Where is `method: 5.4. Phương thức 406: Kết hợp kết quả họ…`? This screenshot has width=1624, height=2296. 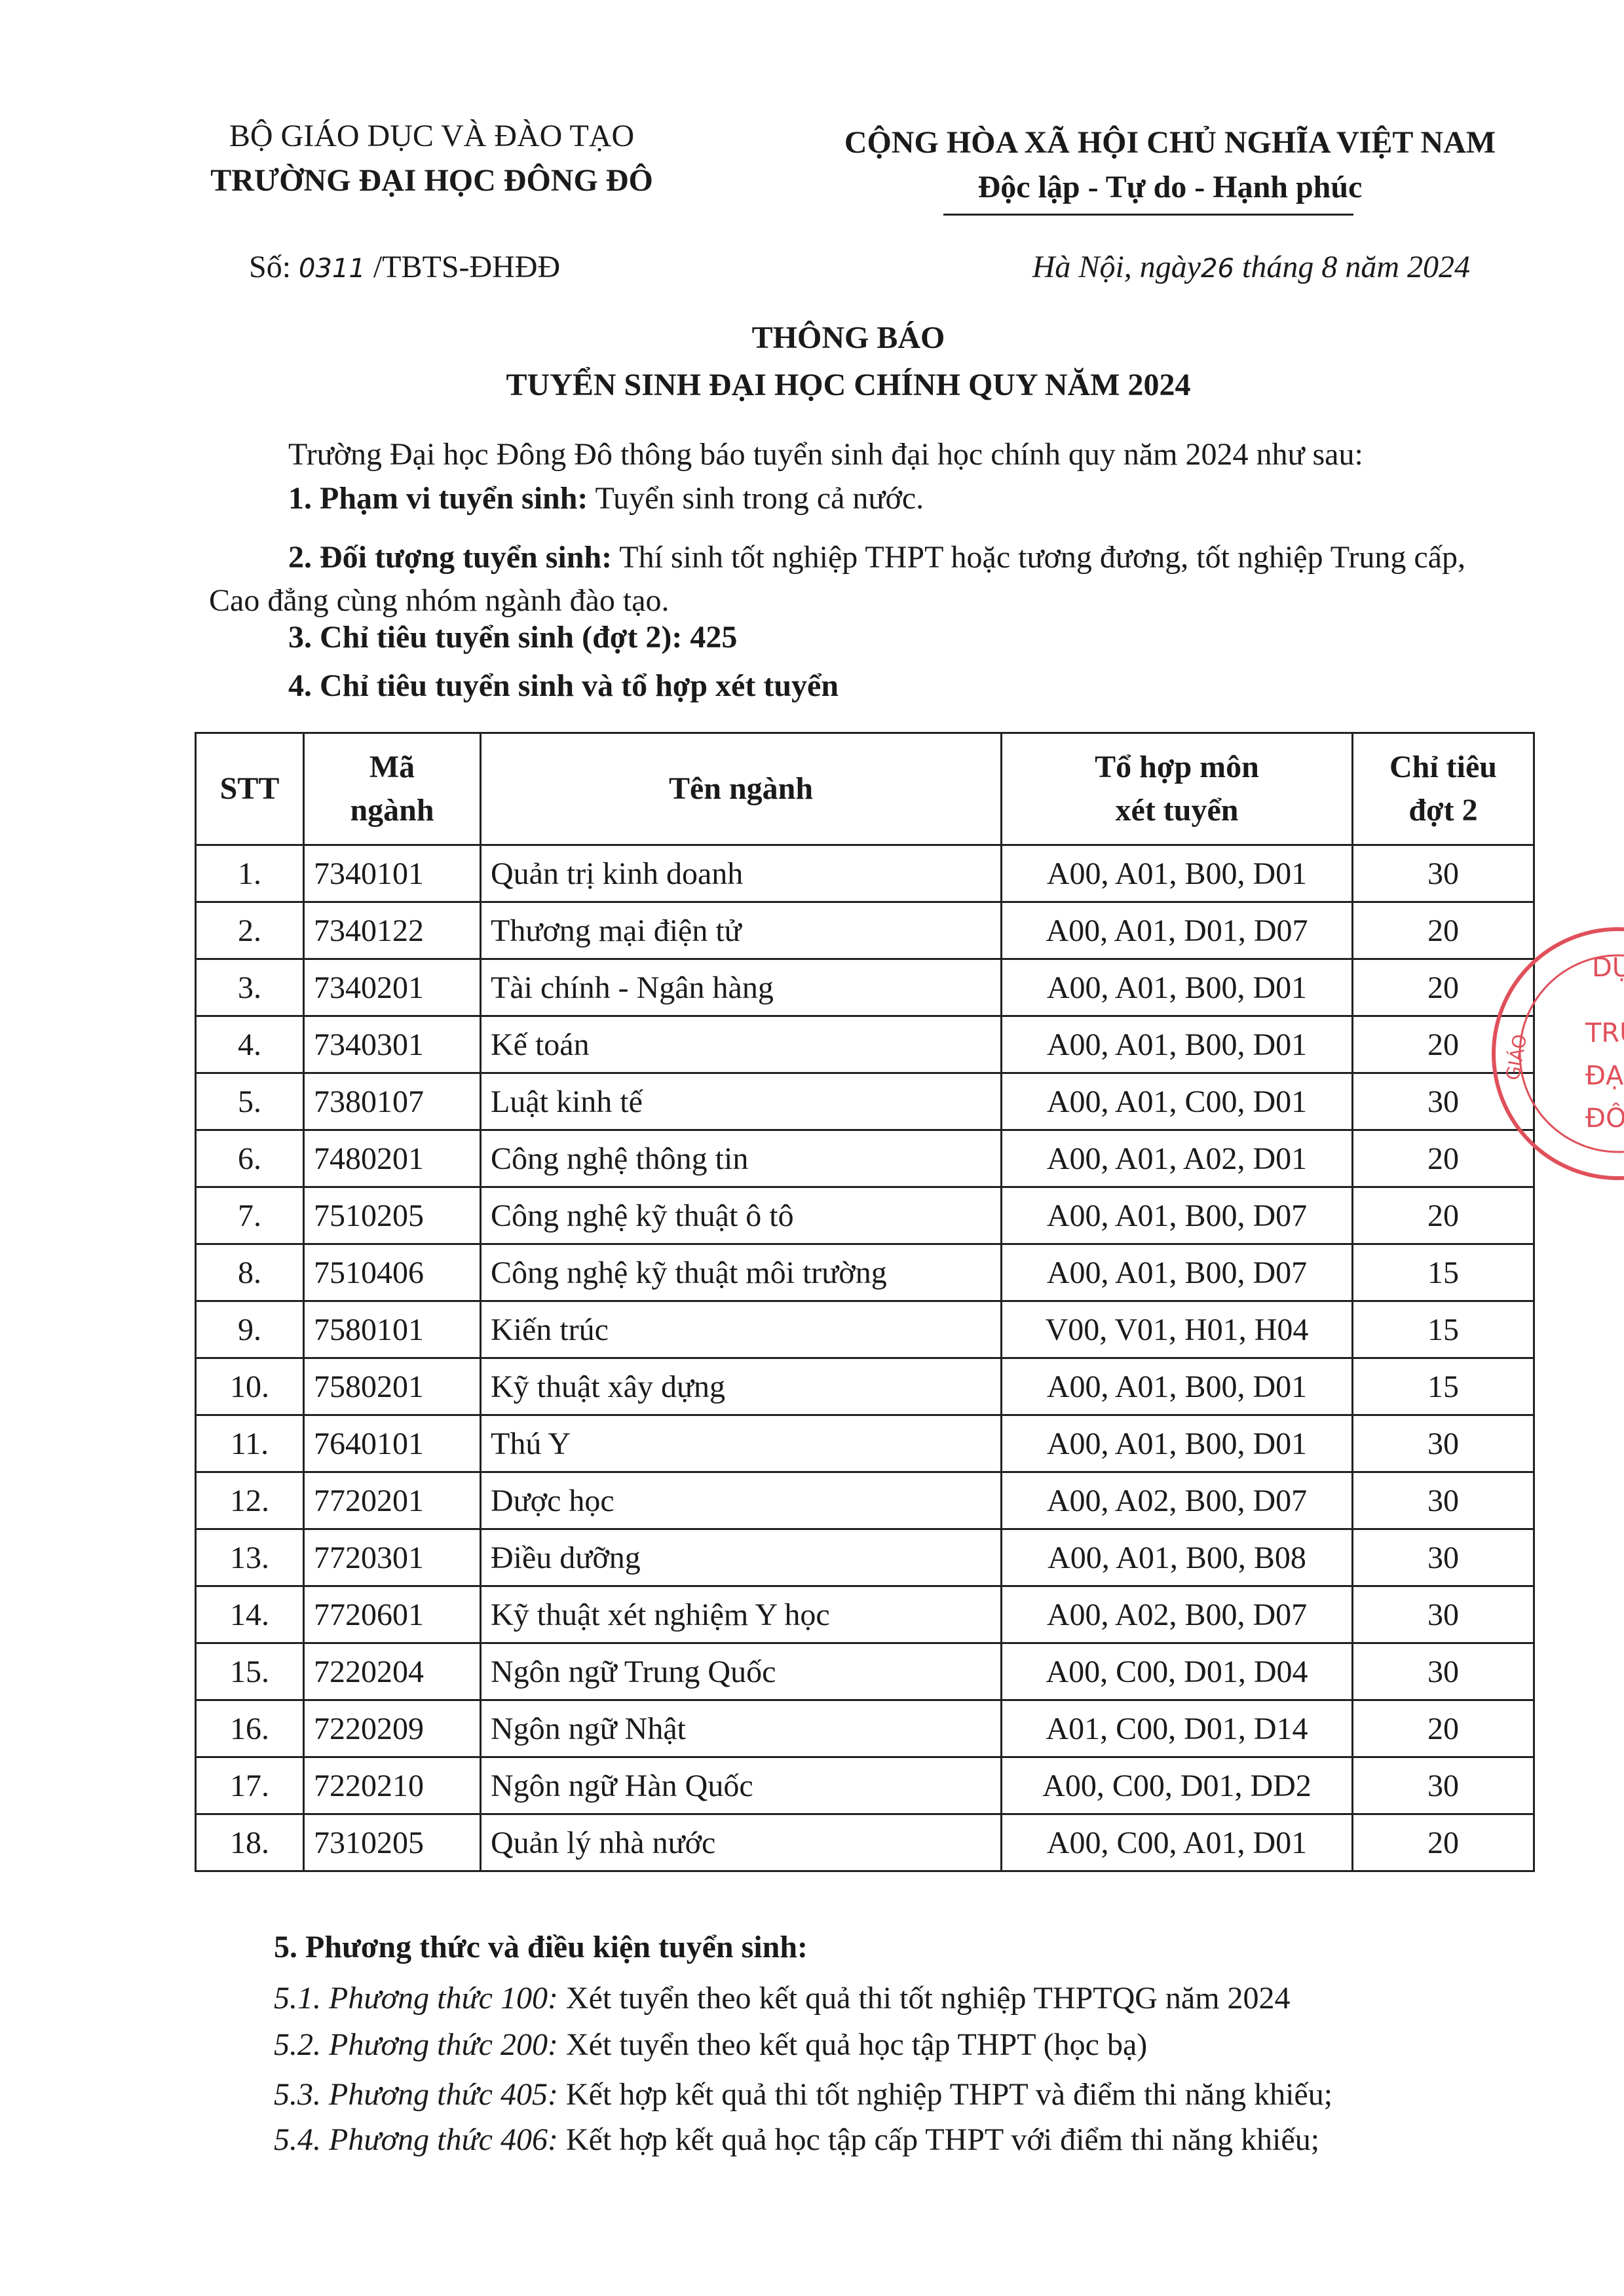
method: 5.4. Phương thức 406: Kết hợp kết quả họ… is located at coordinates (796, 2140).